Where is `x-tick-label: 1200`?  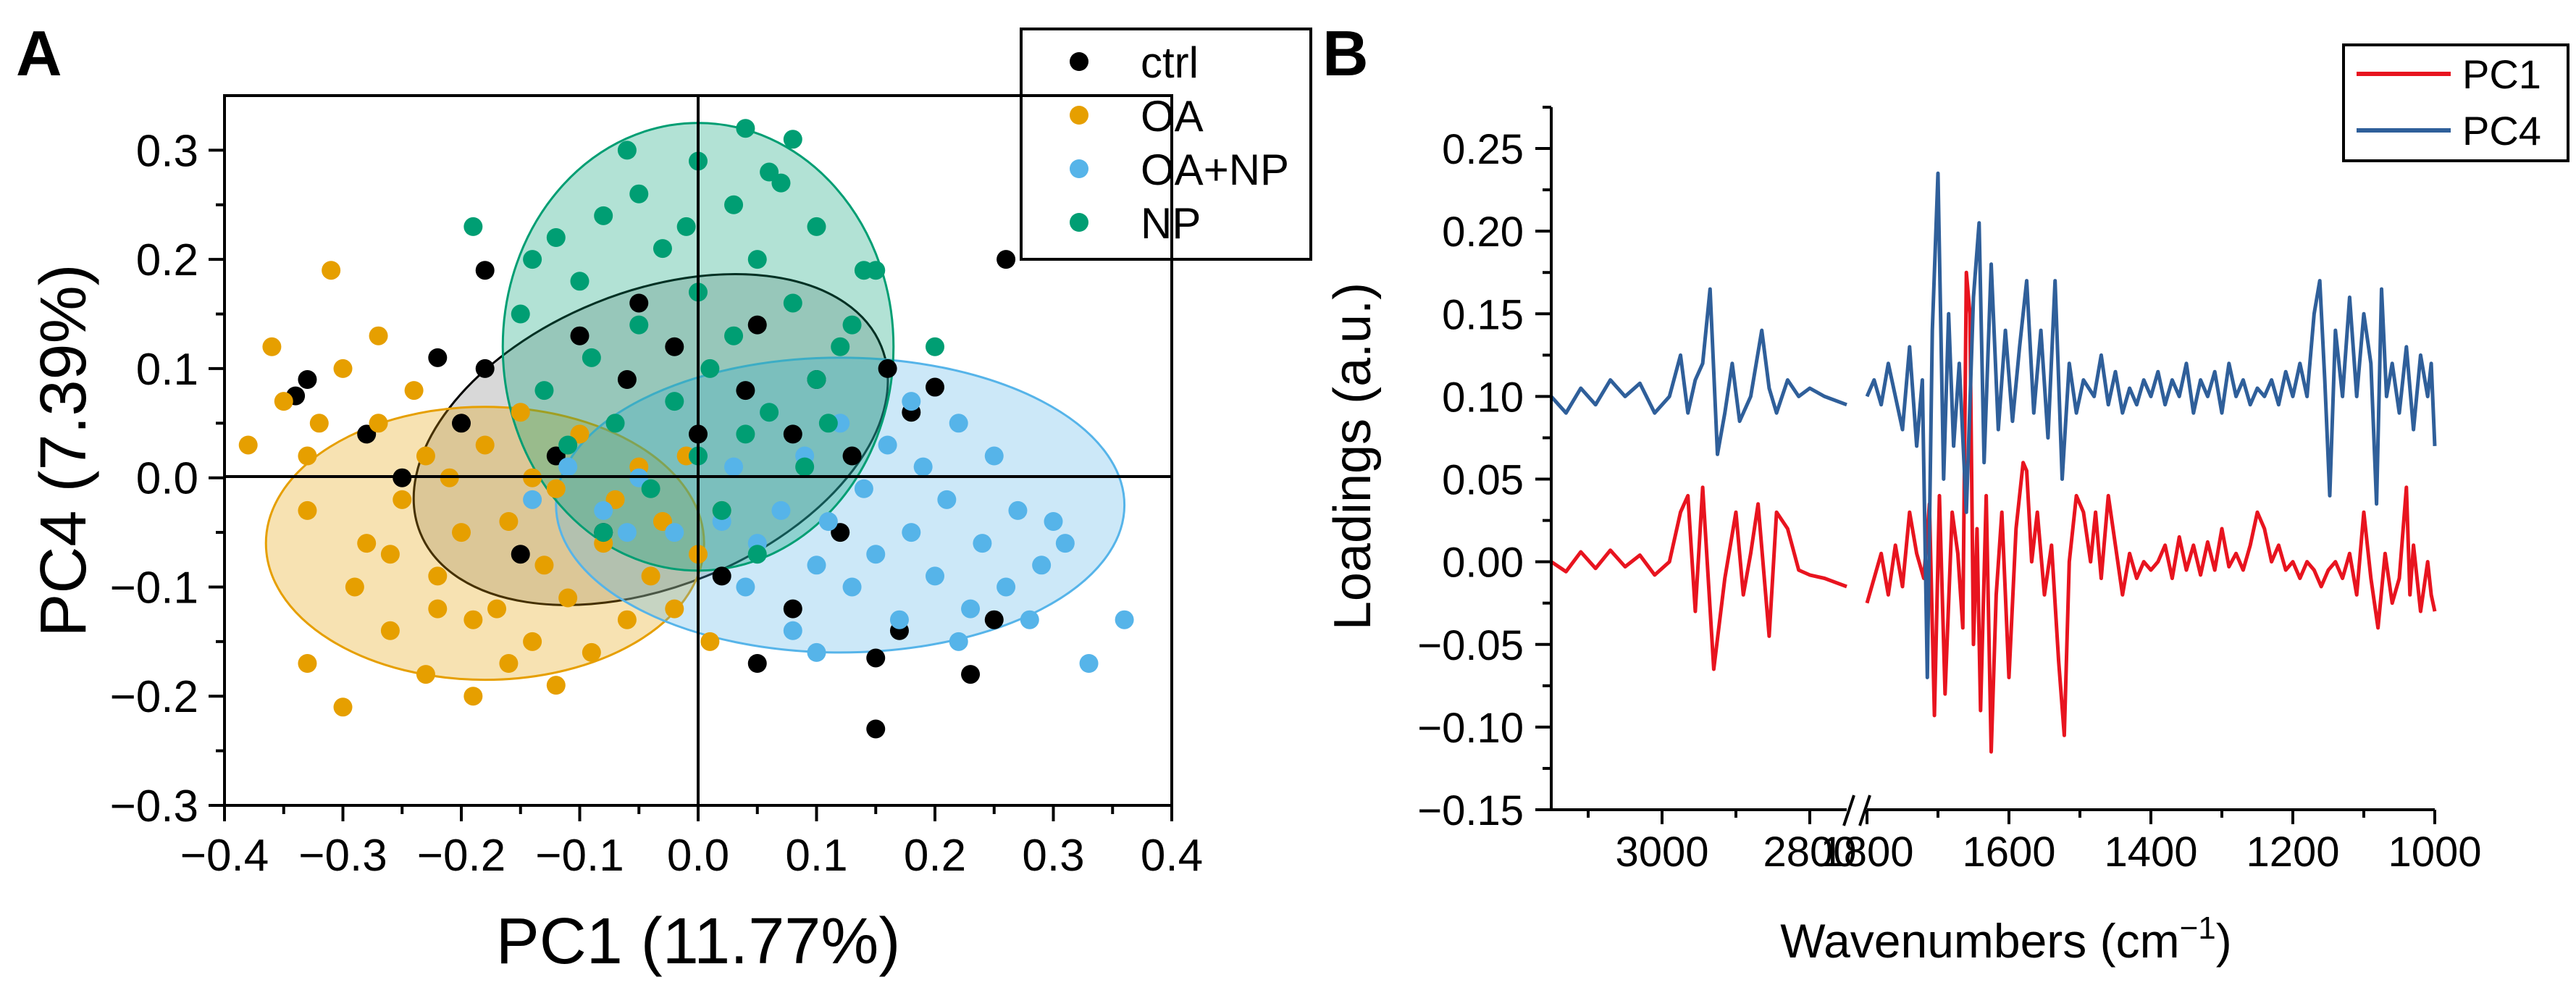
x-tick-label: 1200 is located at coordinates (2292, 852).